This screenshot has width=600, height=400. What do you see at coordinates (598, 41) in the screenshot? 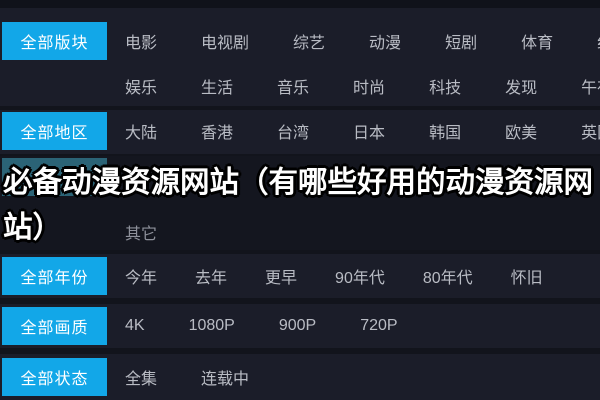
I see `filter-option-documentary: 纪录片` at bounding box center [598, 41].